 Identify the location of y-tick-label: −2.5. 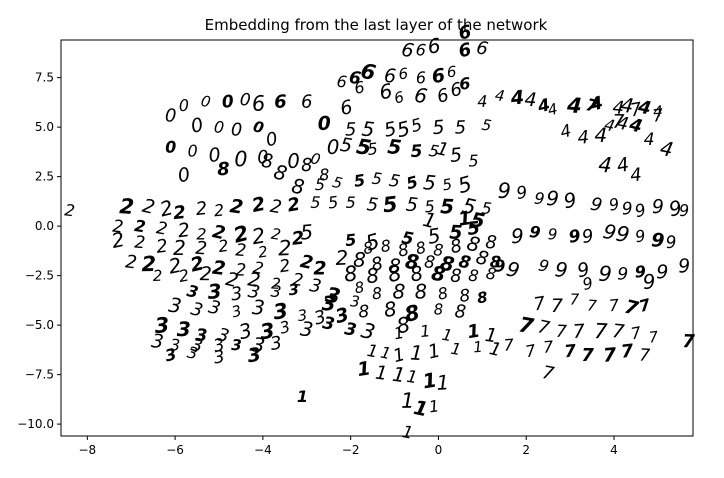
(39, 276).